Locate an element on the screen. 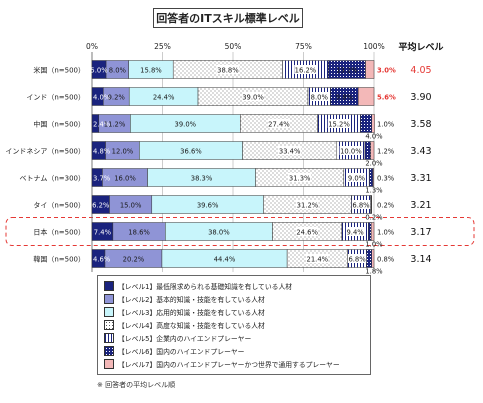 This screenshot has width=483, height=403. segment-label: 20.2% is located at coordinates (134, 259).